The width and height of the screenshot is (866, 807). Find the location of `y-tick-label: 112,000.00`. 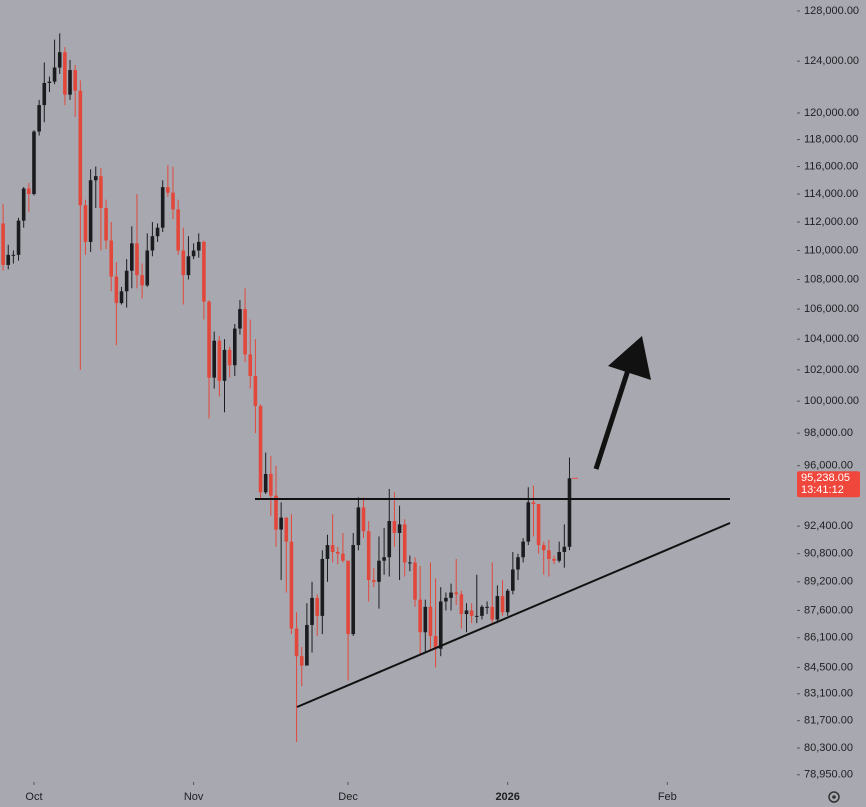

y-tick-label: 112,000.00 is located at coordinates (831, 222).